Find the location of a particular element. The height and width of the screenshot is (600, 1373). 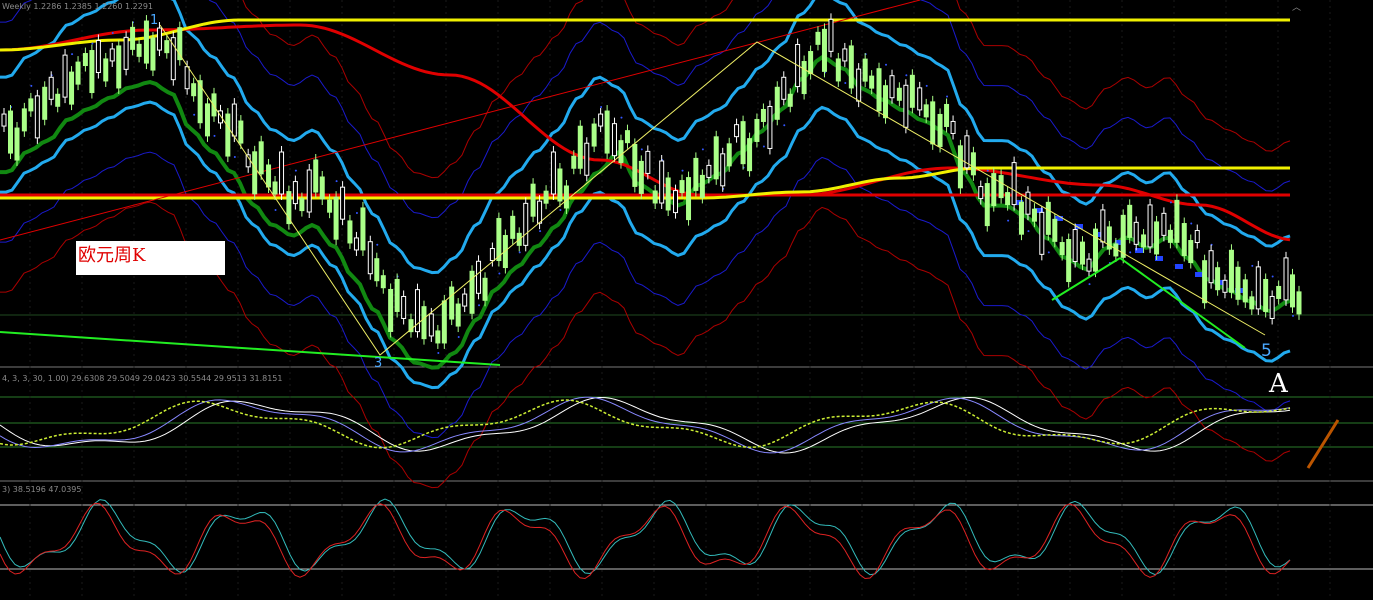

timeframe-label: Weekly 1.2286 1.2385 1.2260 1.2291 is located at coordinates (77, 6).